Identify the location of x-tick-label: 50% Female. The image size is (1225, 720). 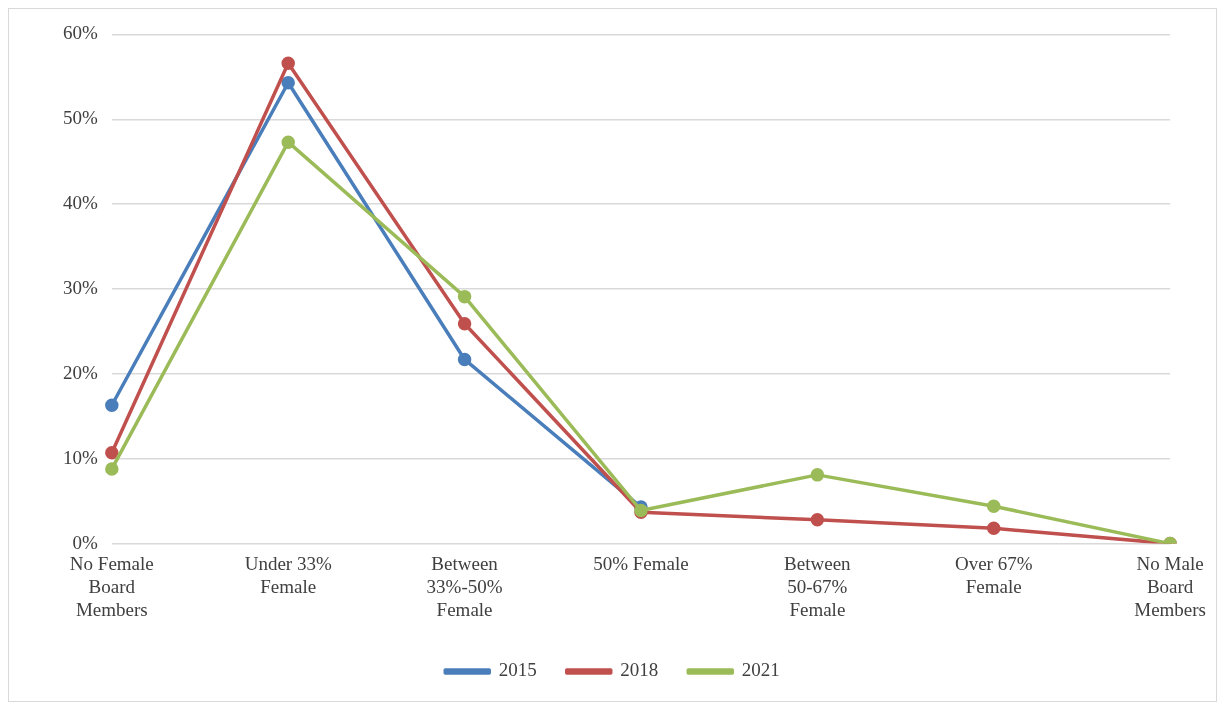
(641, 563).